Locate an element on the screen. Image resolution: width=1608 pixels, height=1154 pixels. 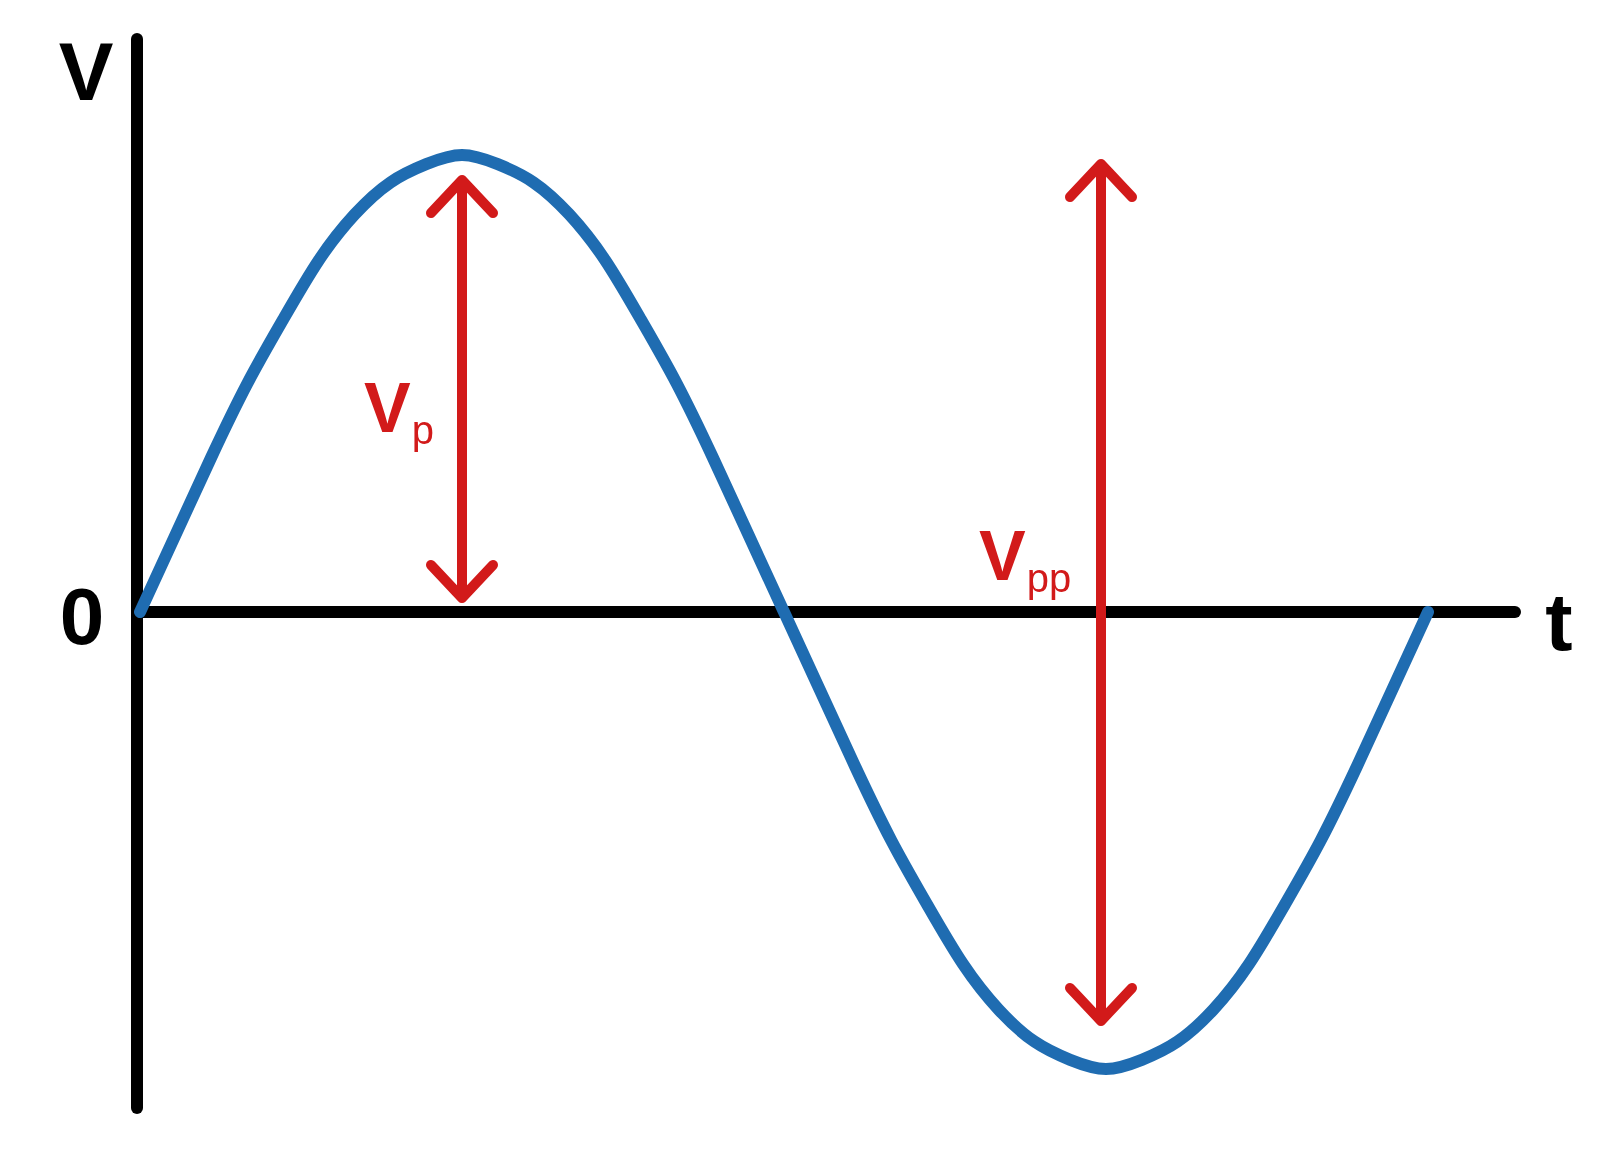
y-axis-title: V is located at coordinates (86, 71).